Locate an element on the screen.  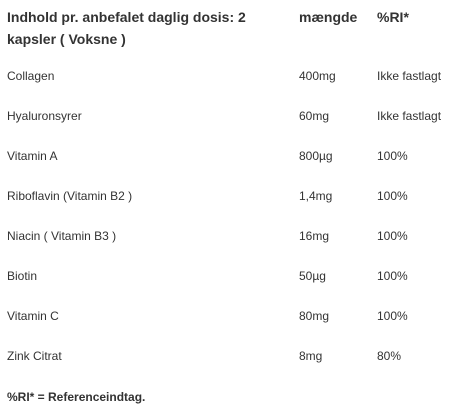
row-name: Vitamin A is located at coordinates (32, 156).